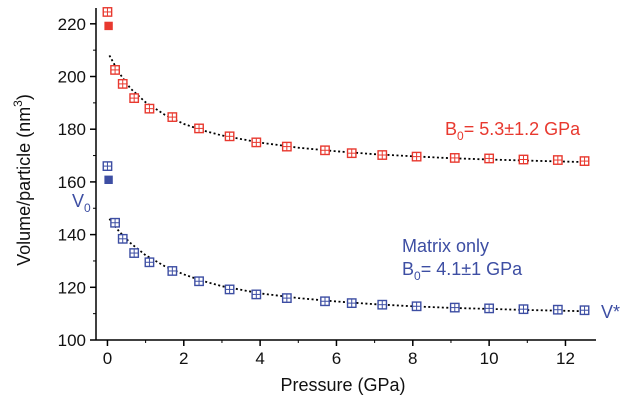 This screenshot has height=401, width=622. Describe the element at coordinates (183, 358) in the screenshot. I see `x-tick-label: 2` at that location.